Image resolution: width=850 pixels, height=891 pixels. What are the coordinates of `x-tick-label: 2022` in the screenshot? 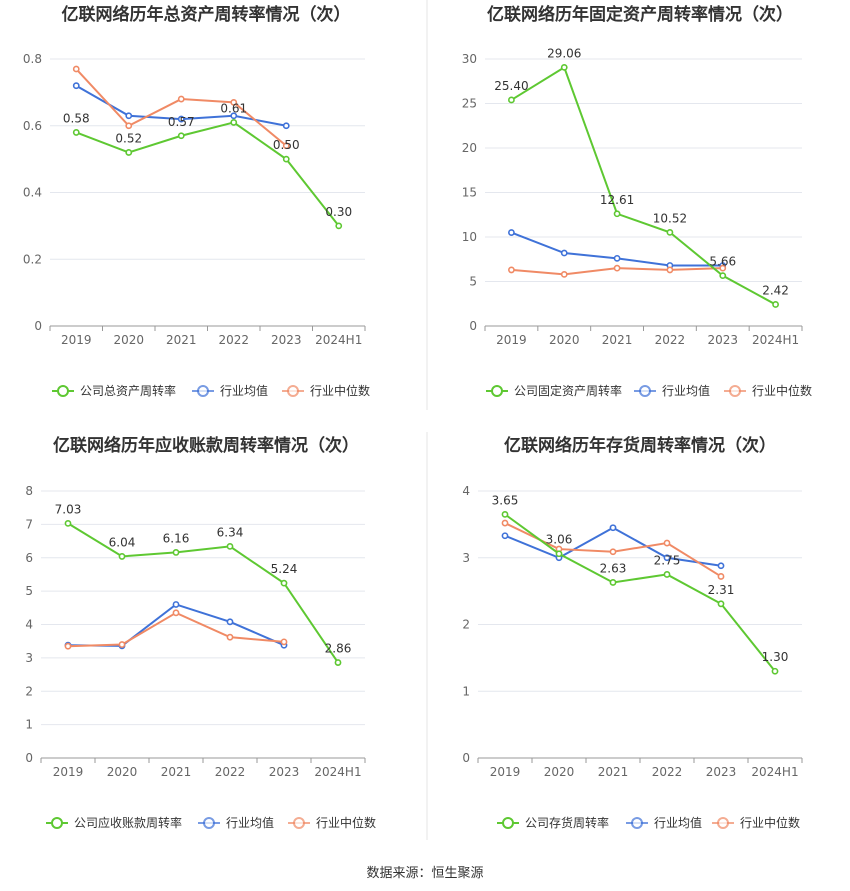 It's located at (667, 772).